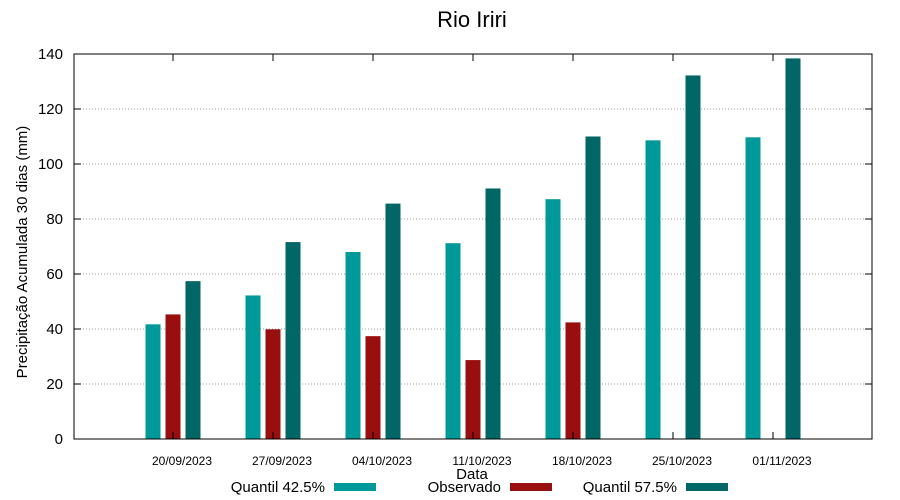 The height and width of the screenshot is (500, 900). What do you see at coordinates (54, 329) in the screenshot?
I see `y-tick-label: 40` at bounding box center [54, 329].